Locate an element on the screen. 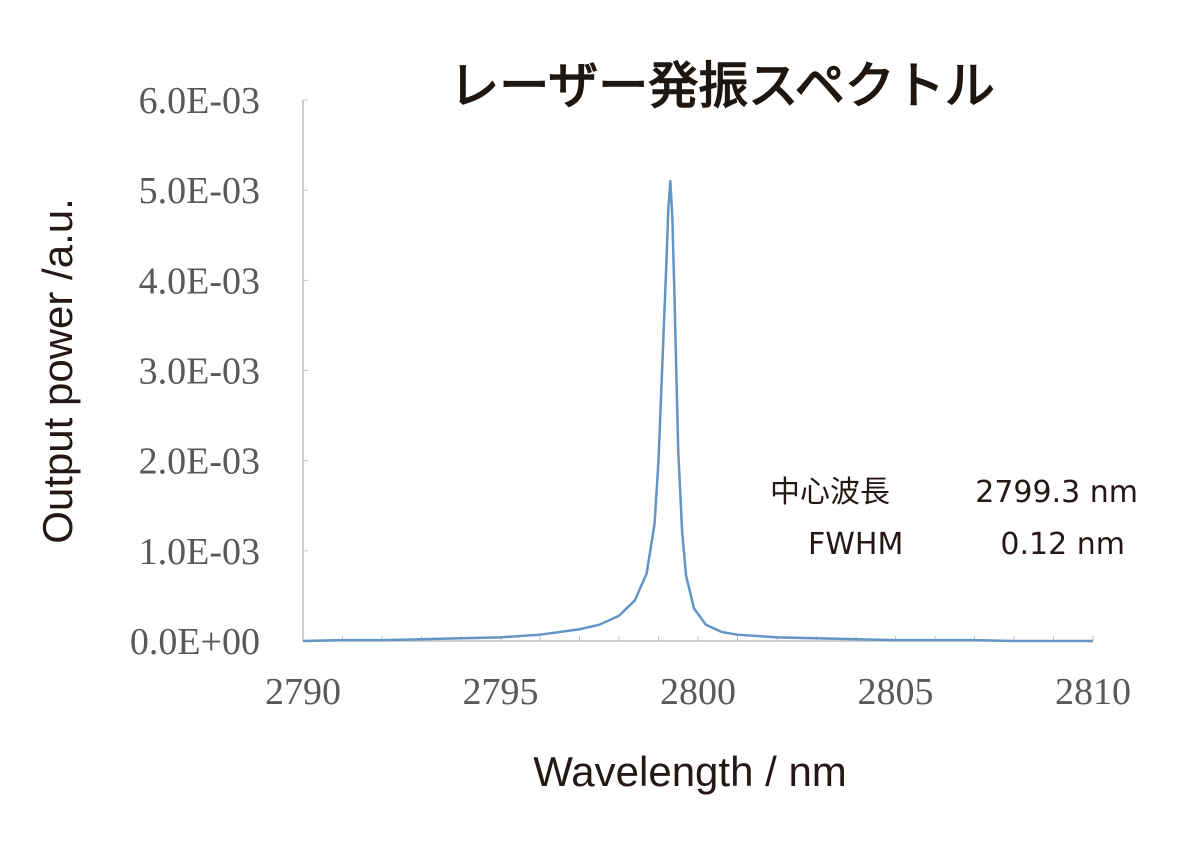  x-tick-label: 2795 is located at coordinates (501, 692).